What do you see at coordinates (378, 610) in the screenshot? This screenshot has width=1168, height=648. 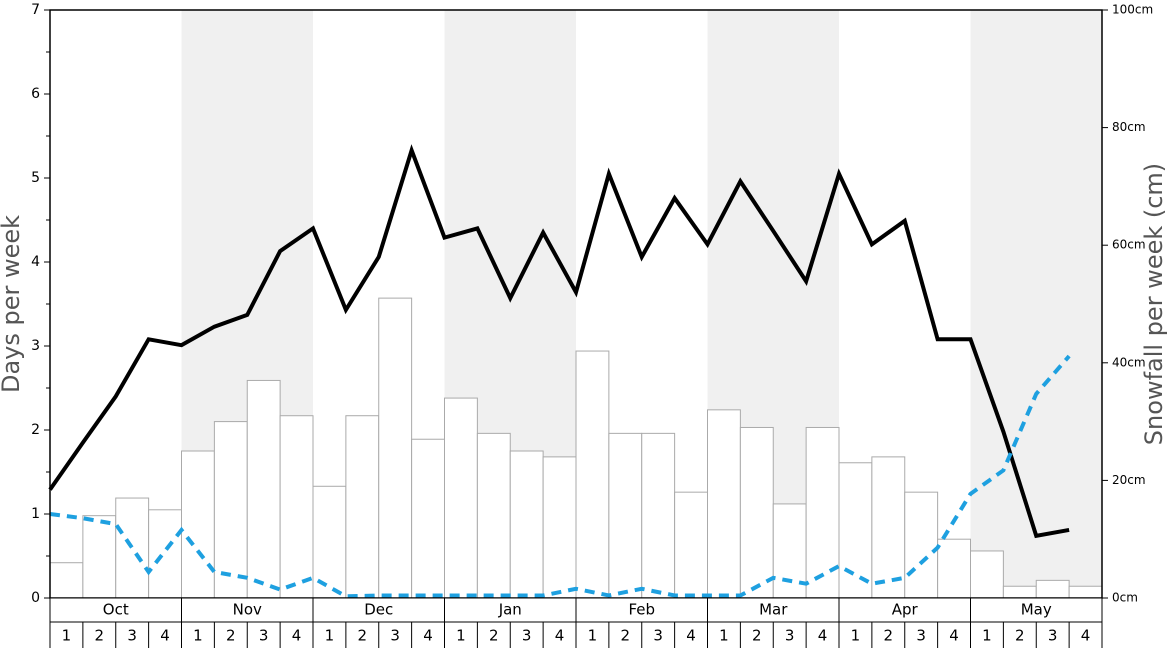 I see `month-label: Dec` at bounding box center [378, 610].